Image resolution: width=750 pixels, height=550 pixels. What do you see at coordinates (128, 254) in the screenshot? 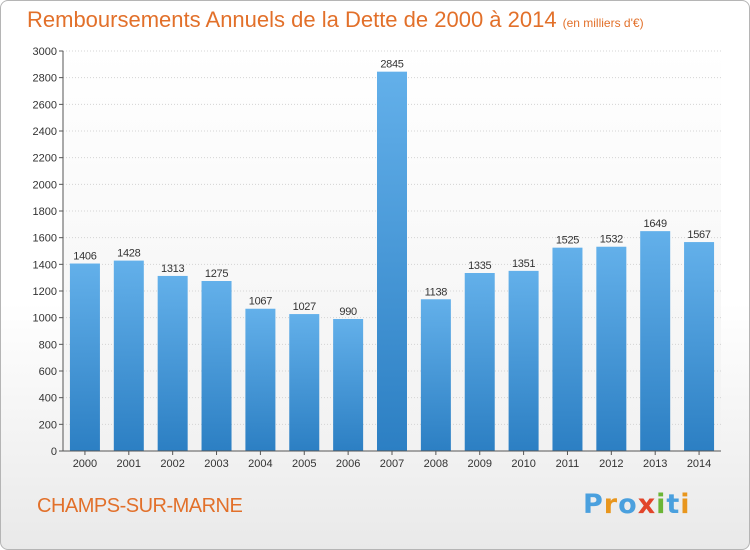
I see `data-label: 1428` at bounding box center [128, 254].